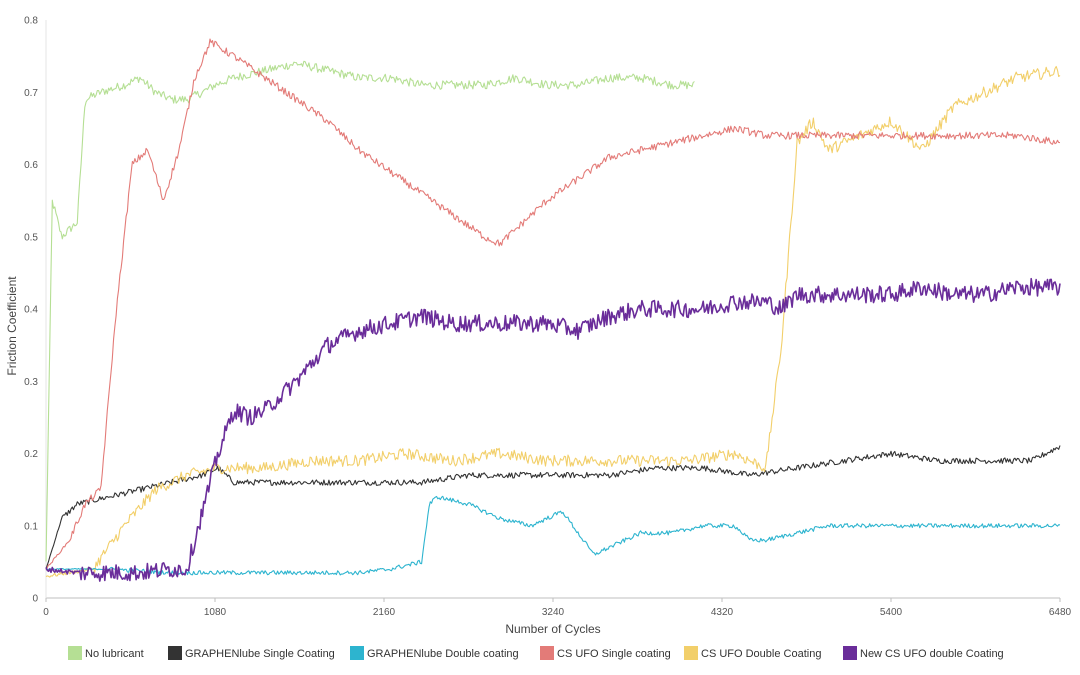  I want to click on x-tick-label: 4320, so click(722, 612).